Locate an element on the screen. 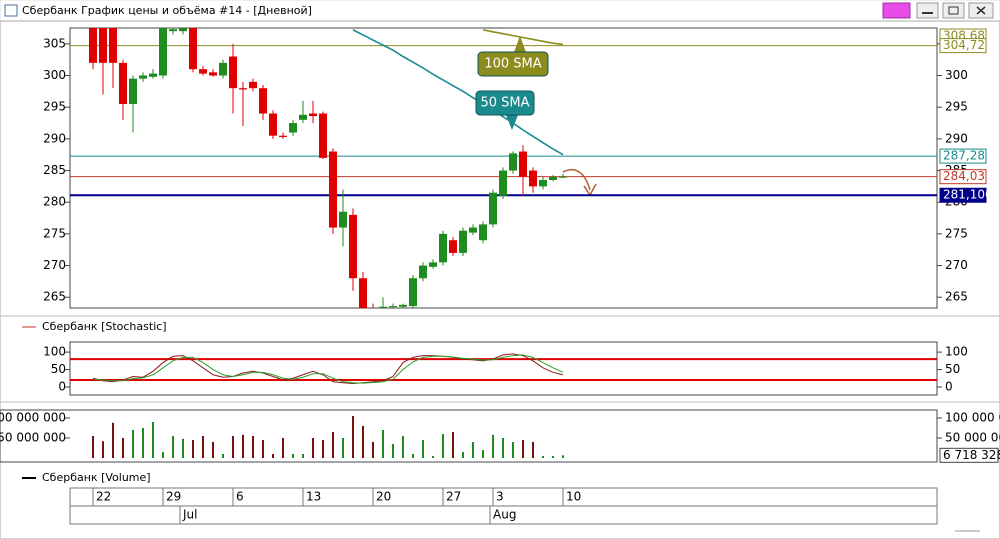 The width and height of the screenshot is (1000, 539). restore-icon is located at coordinates (953, 10).